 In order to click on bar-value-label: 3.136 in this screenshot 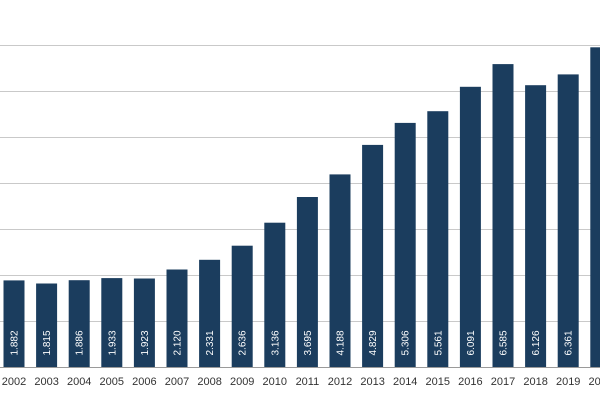, I will do `click(275, 342)`.